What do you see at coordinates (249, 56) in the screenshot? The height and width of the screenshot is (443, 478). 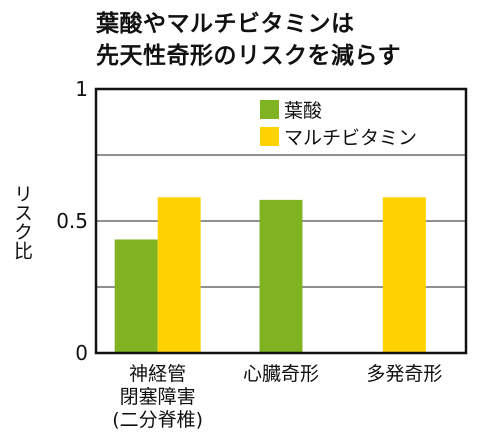 I see `chart-title-line-2: 先天性奇形のリスクを減らす` at bounding box center [249, 56].